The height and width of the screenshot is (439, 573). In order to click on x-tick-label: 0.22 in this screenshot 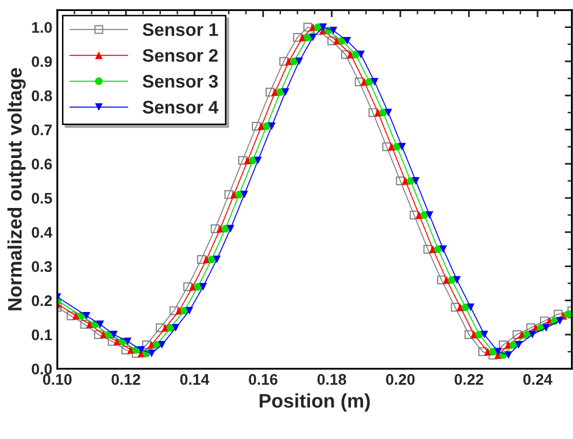, I will do `click(469, 379)`.